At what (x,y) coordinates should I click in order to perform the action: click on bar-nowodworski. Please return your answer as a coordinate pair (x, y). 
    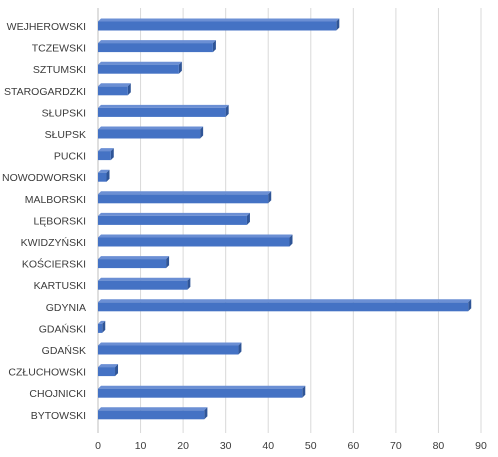
    Looking at the image, I should click on (104, 175).